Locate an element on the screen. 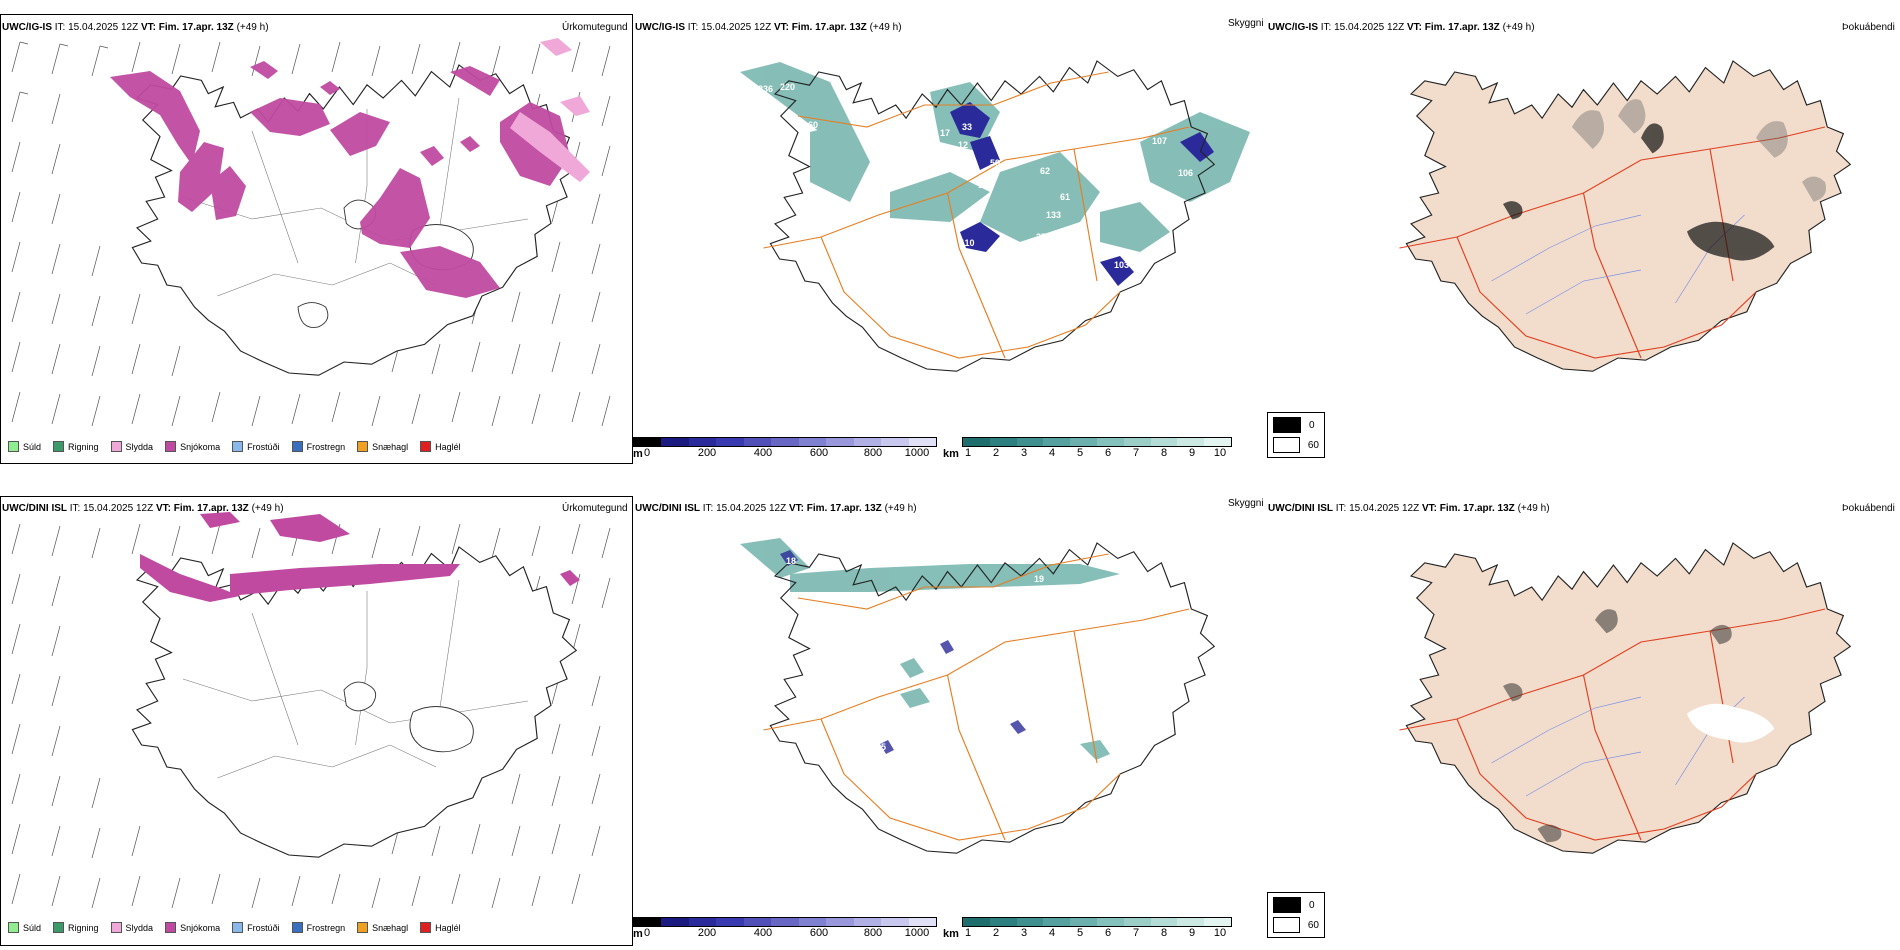 The image size is (1900, 950). fog-key-row: 0 is located at coordinates (1296, 425).